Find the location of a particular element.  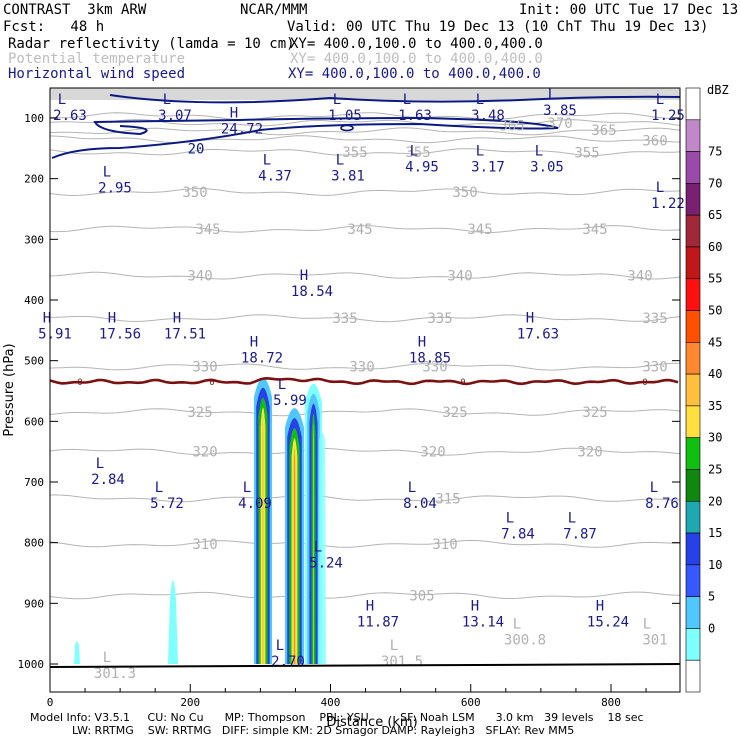

reflectivity-patch-right is located at coordinates (322, 548).